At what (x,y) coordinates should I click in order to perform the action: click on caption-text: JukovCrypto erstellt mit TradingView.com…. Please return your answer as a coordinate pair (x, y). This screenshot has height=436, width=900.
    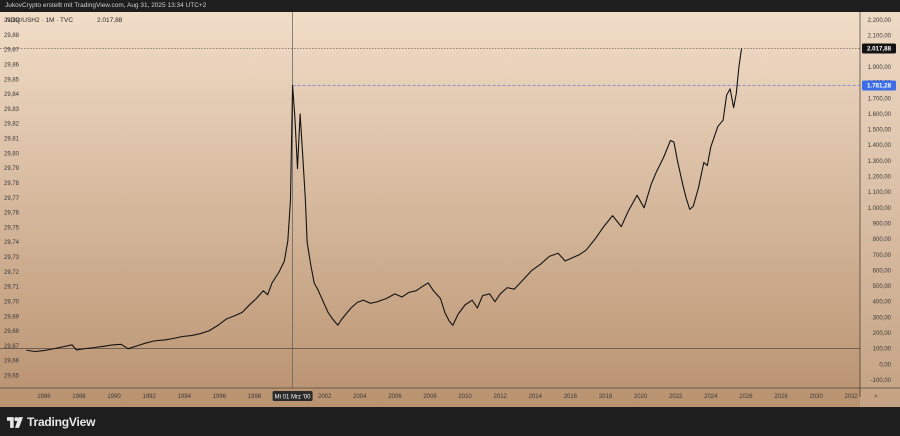
    Looking at the image, I should click on (106, 5).